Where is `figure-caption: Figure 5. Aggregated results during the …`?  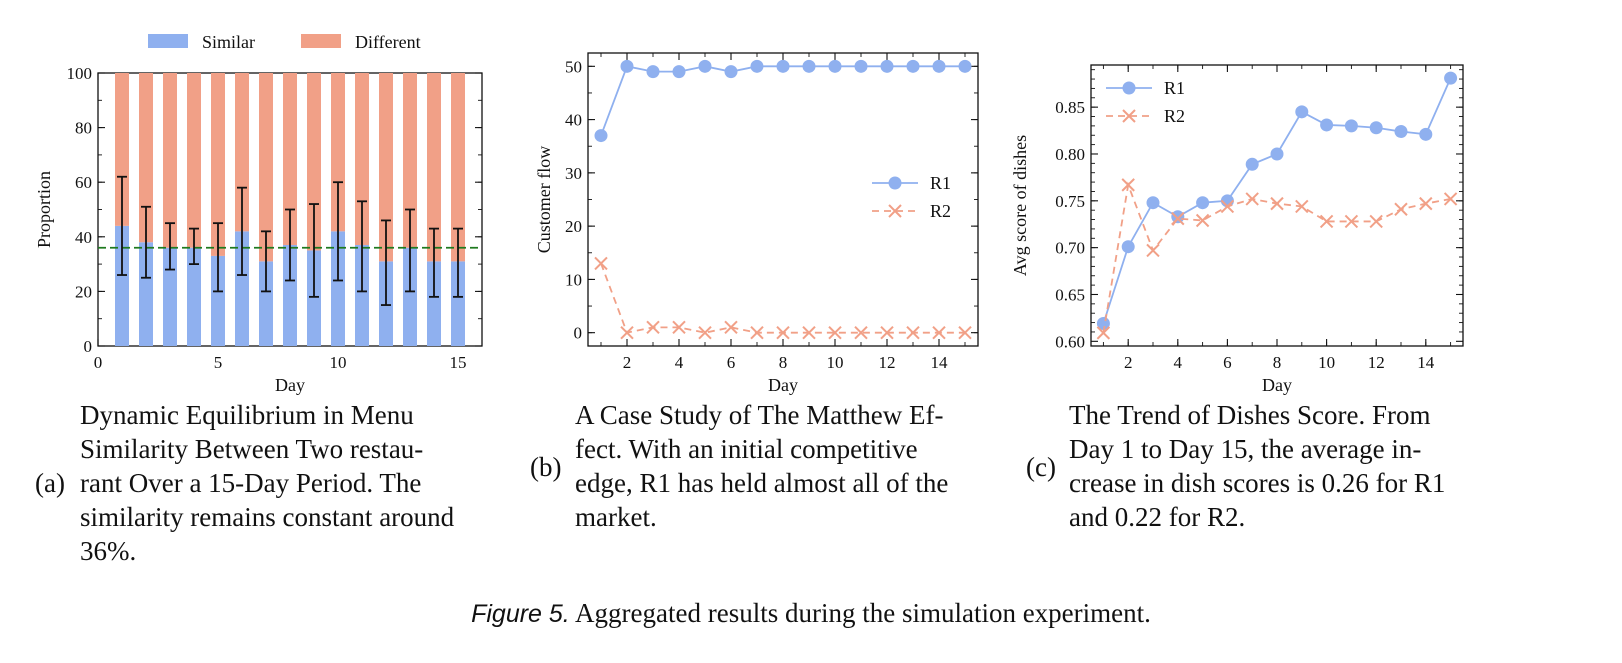 figure-caption: Figure 5. Aggregated results during the … is located at coordinates (811, 613).